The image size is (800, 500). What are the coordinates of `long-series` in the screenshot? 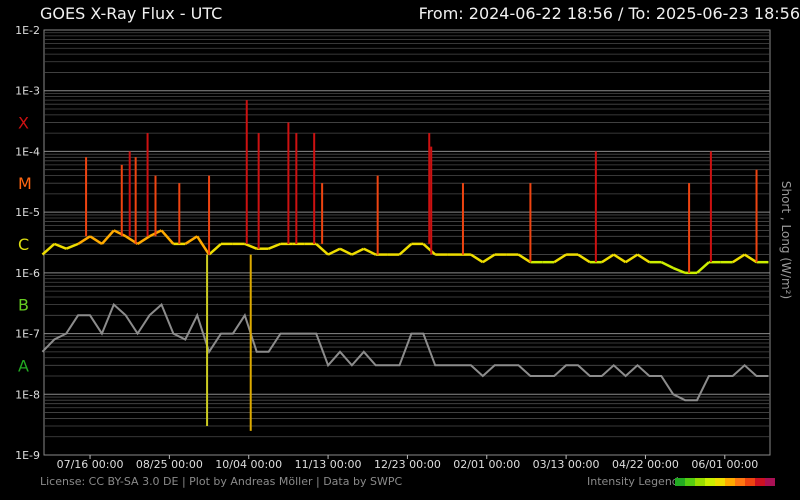 It's located at (405, 252).